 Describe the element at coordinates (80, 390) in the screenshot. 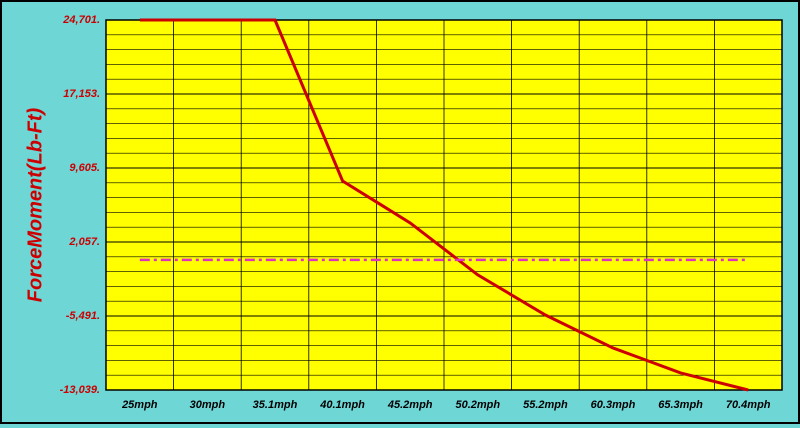

I see `y-tick-label: -13,039.` at that location.